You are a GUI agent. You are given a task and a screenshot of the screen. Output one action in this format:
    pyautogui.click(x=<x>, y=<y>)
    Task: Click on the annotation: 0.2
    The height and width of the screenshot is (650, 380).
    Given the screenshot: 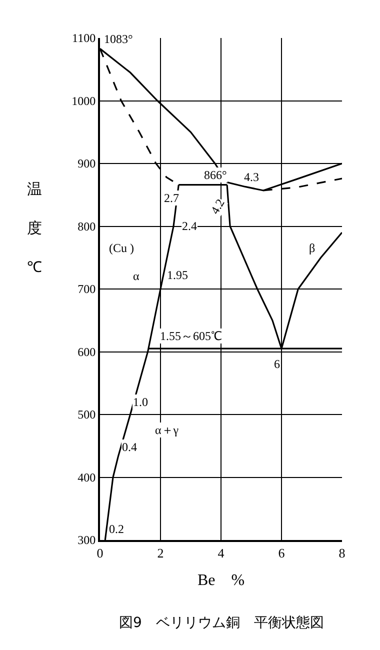 What is the action you would take?
    pyautogui.click(x=116, y=529)
    